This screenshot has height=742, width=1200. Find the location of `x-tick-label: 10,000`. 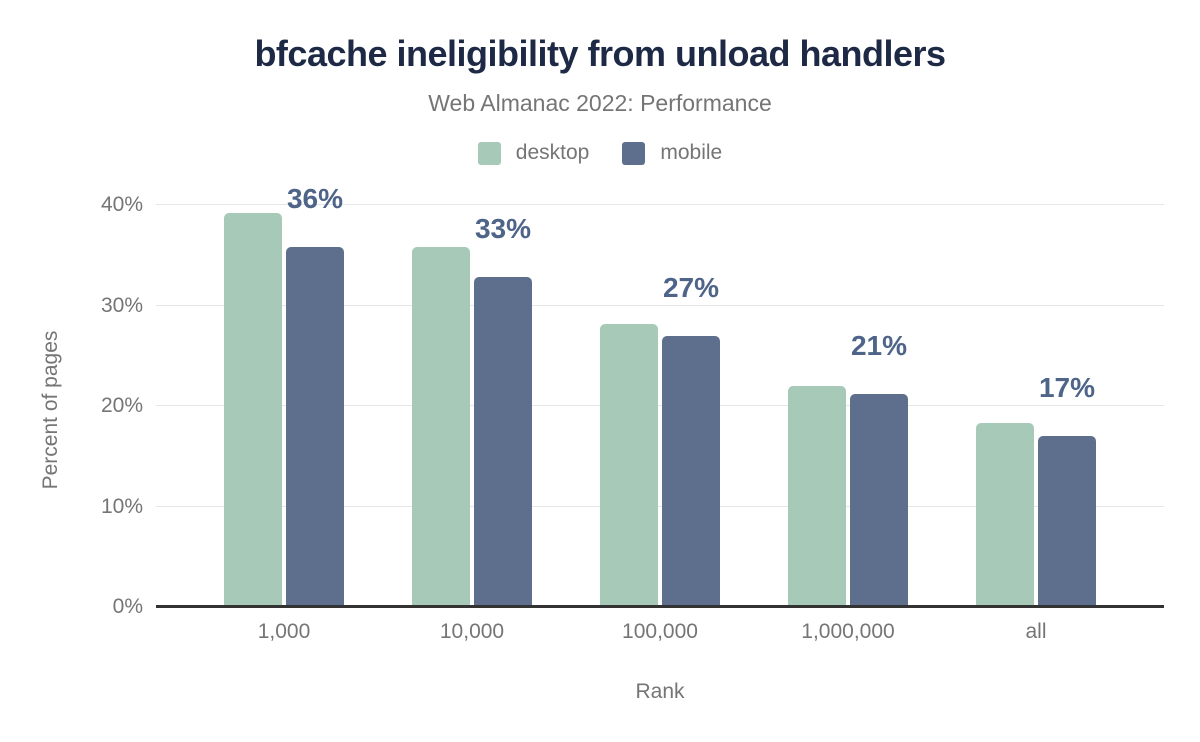

x-tick-label: 10,000 is located at coordinates (472, 631).